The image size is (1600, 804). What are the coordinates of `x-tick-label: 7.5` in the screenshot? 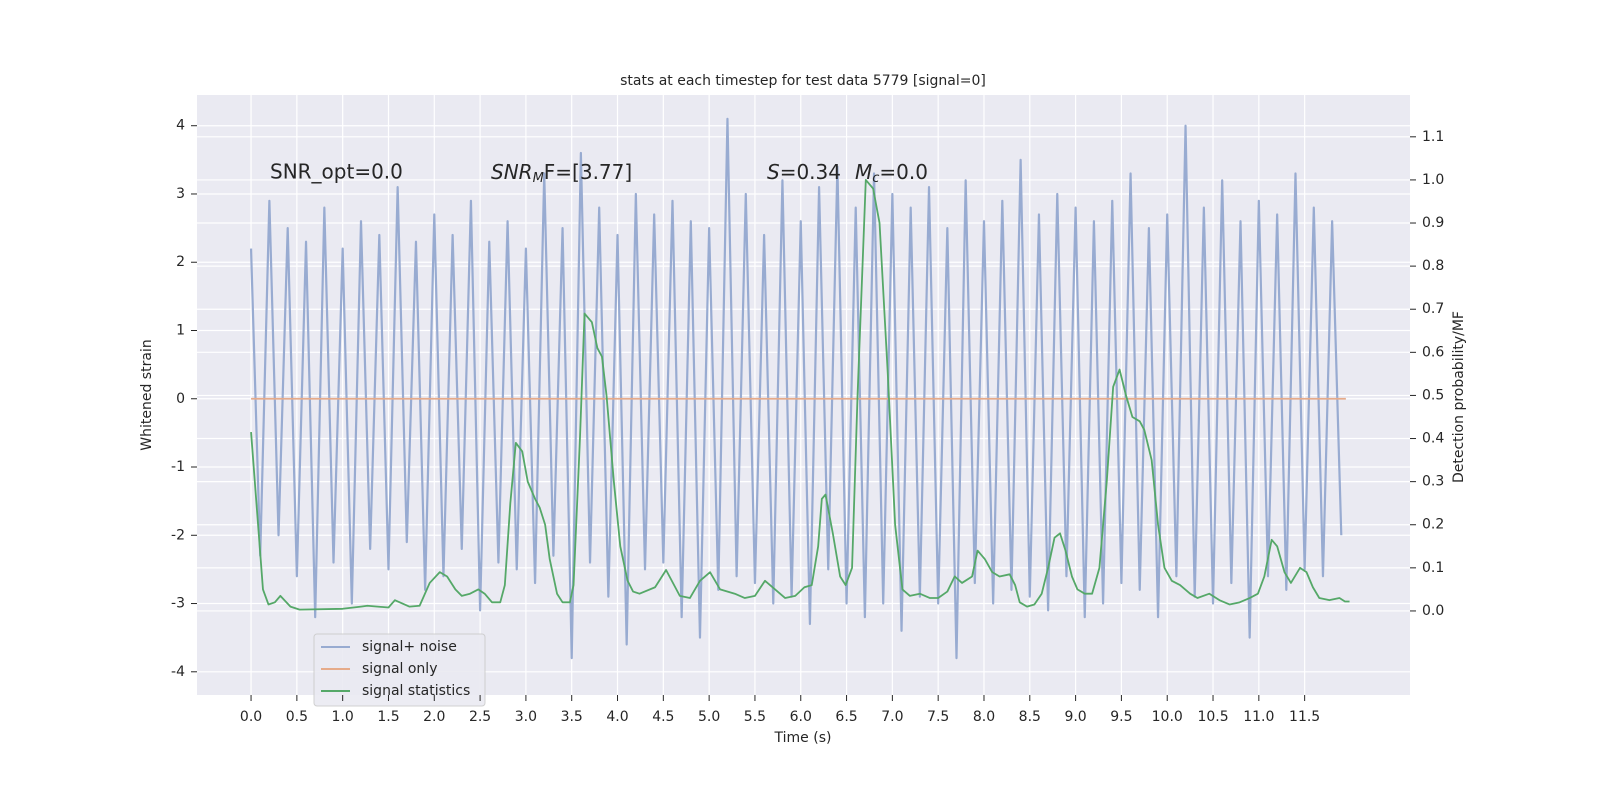 It's located at (938, 717).